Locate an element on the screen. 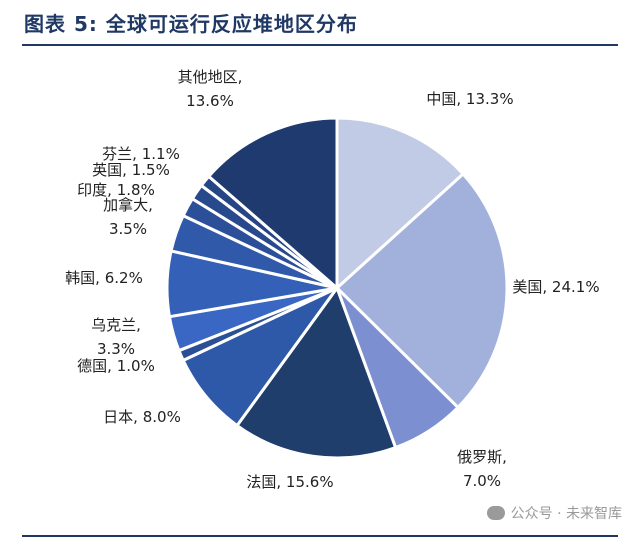 The width and height of the screenshot is (640, 539). title-divider is located at coordinates (320, 45).